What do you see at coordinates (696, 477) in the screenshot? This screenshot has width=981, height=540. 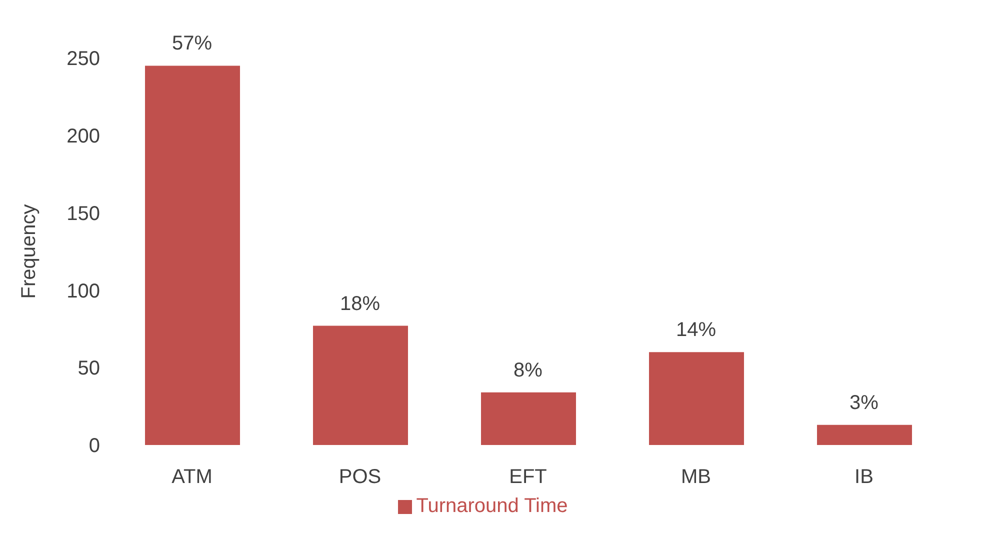 I see `x-tick-label: MB` at bounding box center [696, 477].